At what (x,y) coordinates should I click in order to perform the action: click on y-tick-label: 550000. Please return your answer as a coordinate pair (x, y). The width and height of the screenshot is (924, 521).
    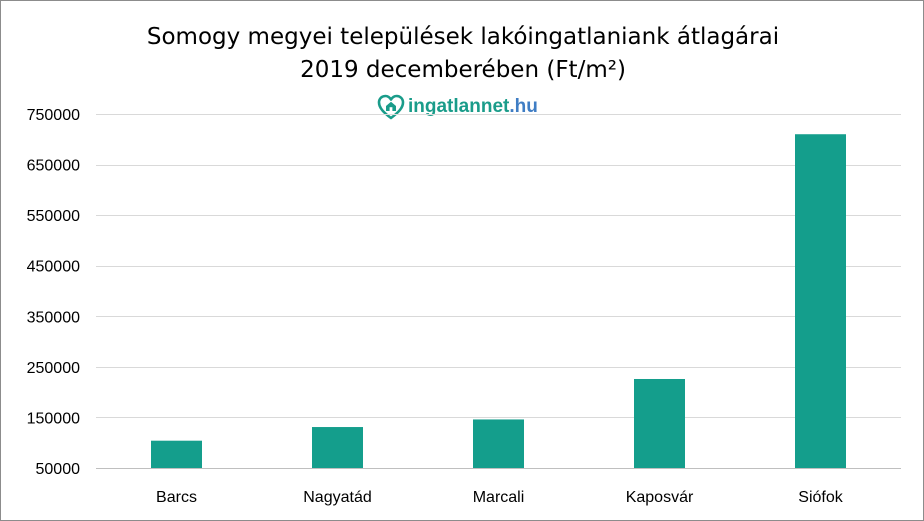
    Looking at the image, I should click on (53, 216).